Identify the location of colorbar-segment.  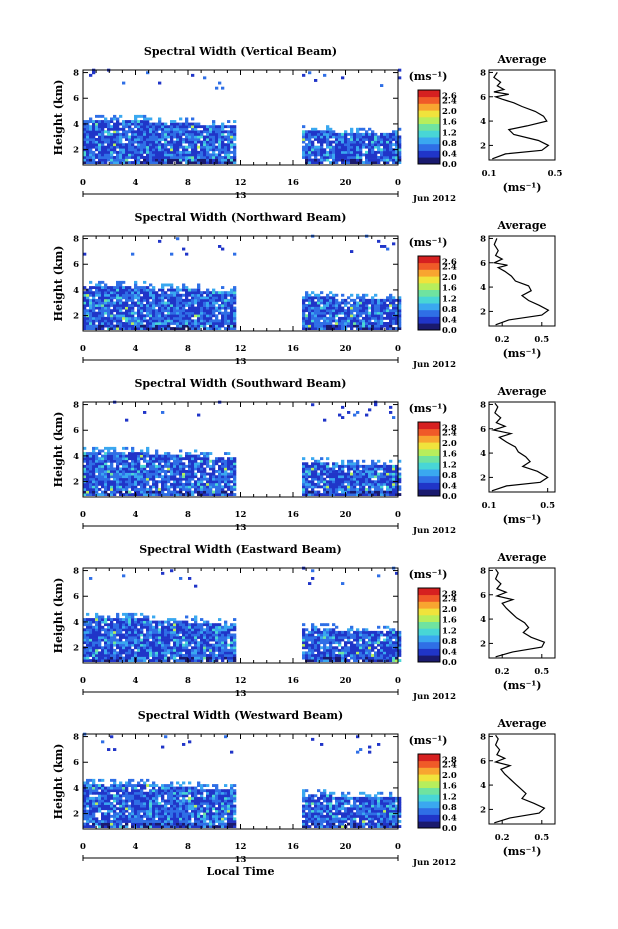
(429, 313).